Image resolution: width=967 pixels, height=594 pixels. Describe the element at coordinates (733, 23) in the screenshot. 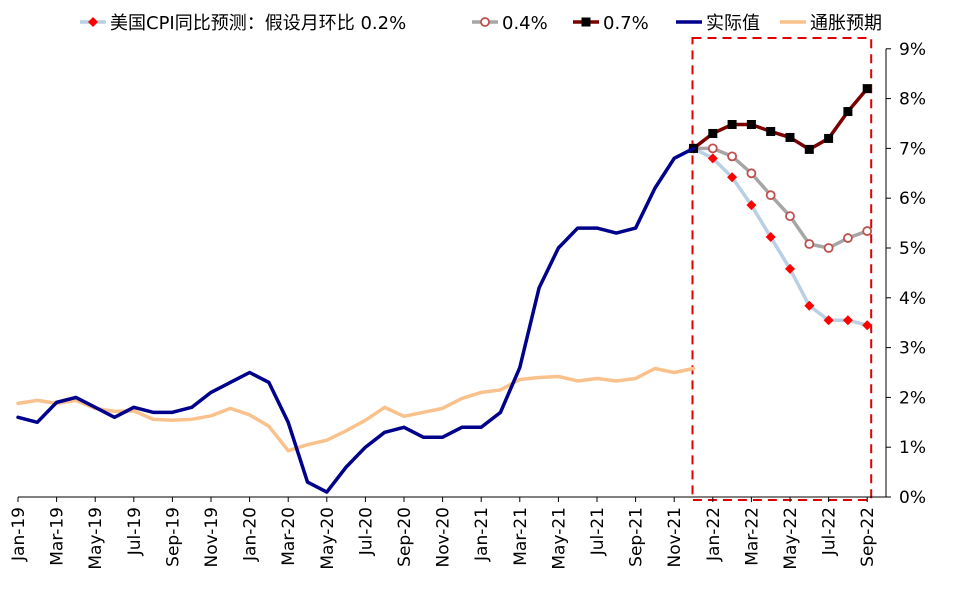

I see `legend-label: 实际值` at that location.